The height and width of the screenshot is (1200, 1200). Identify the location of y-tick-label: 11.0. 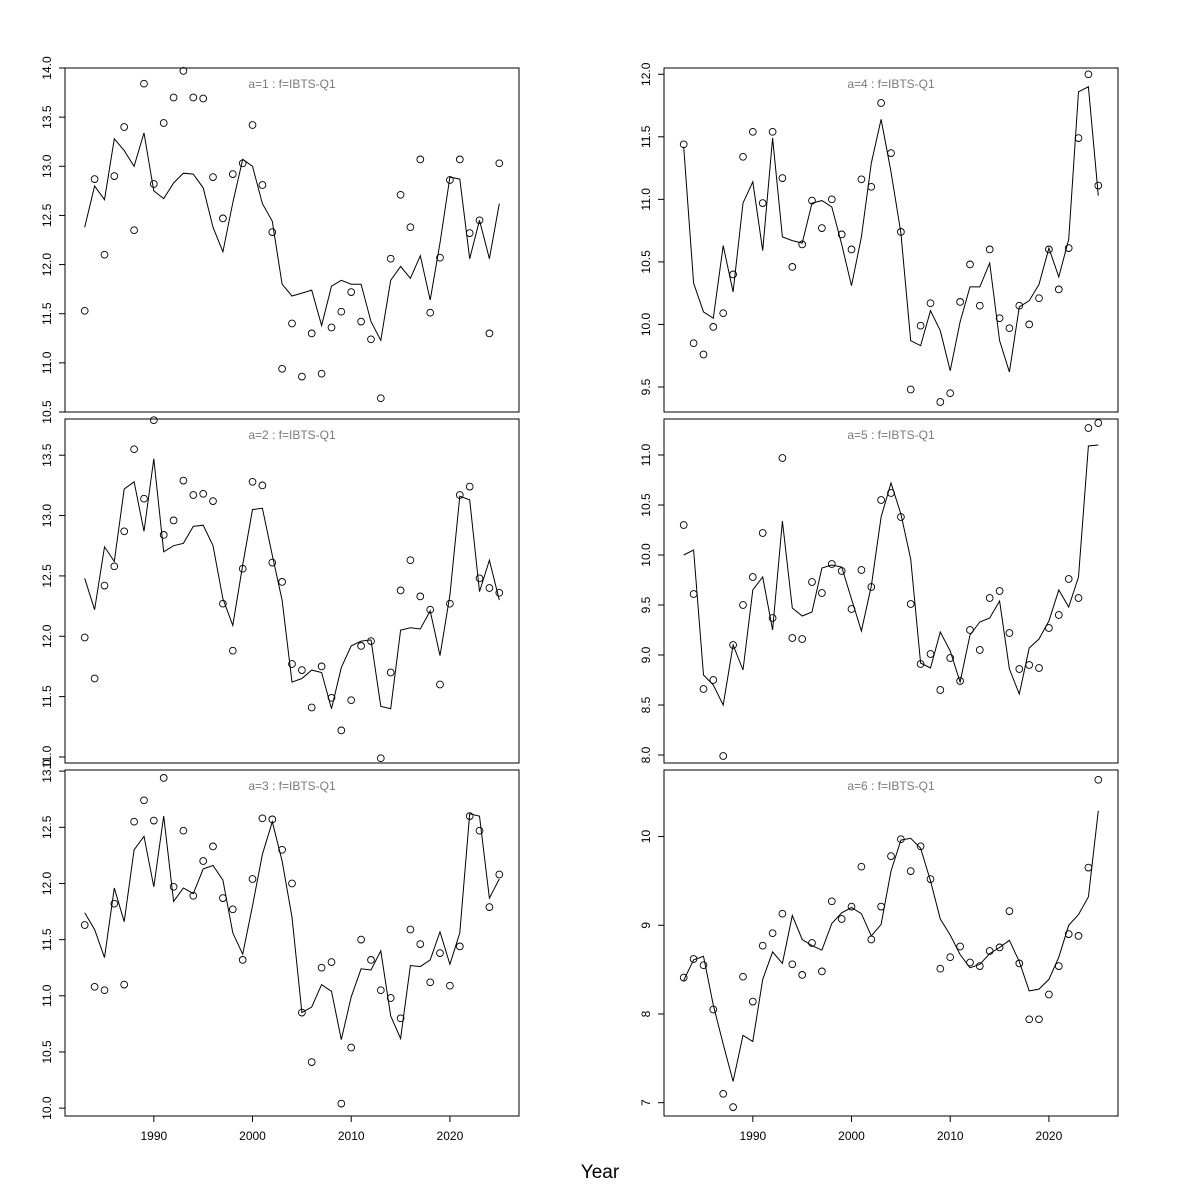
(47, 362).